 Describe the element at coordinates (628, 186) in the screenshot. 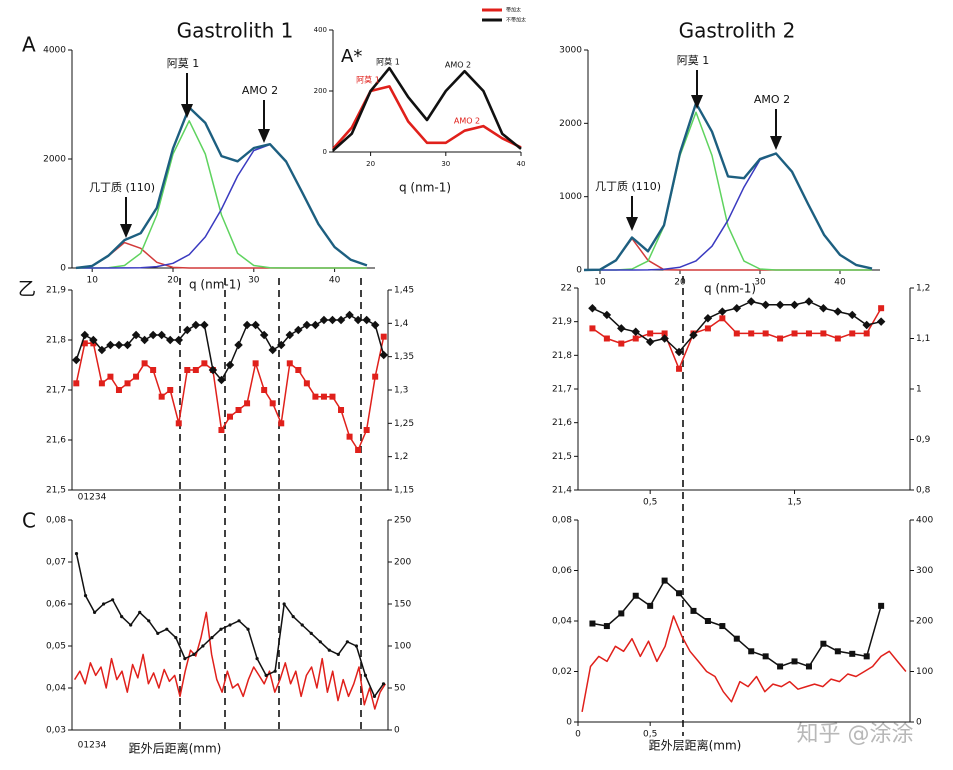

I see `annotation: 几丁质 (110)` at that location.